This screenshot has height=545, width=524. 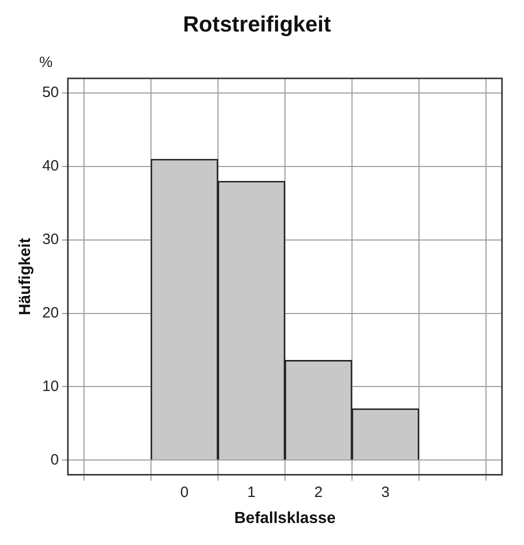 I want to click on y-tick-label: 10, so click(x=50, y=386).